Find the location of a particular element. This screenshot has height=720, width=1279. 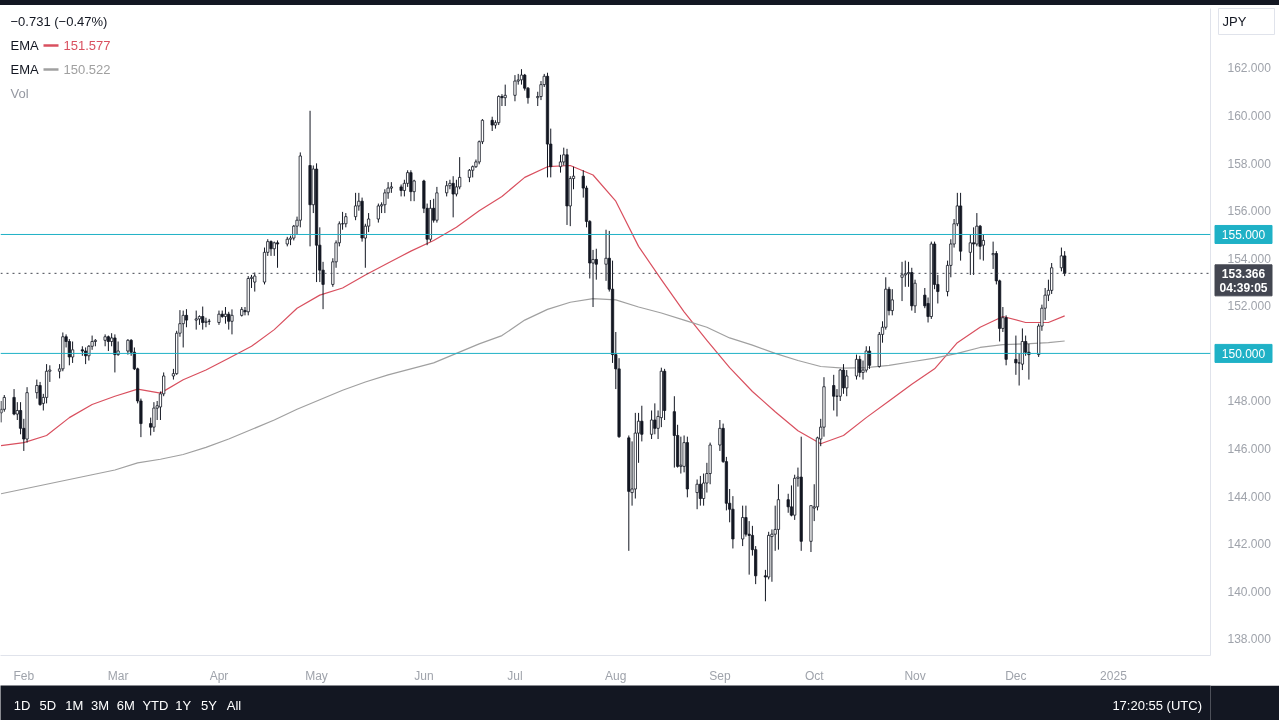

y-tick-label: 148.000 is located at coordinates (1249, 401).